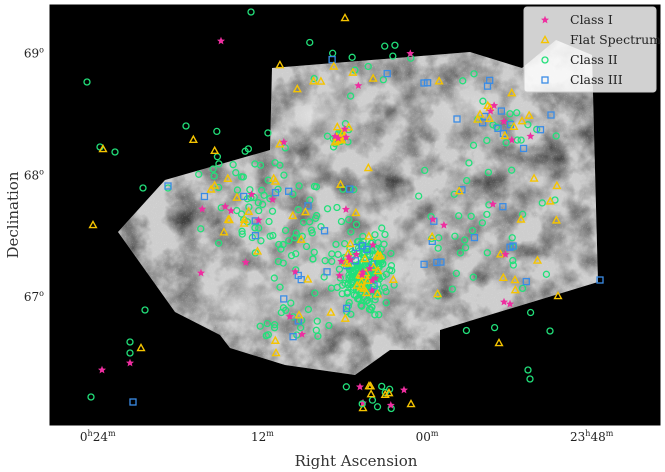  Describe the element at coordinates (356, 461) in the screenshot. I see `x-axis-title: Right Ascension` at that location.